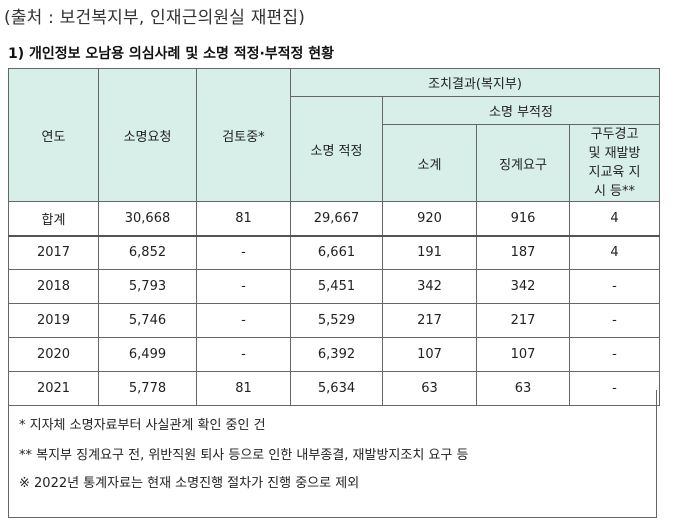 The height and width of the screenshot is (523, 680). Describe the element at coordinates (429, 218) in the screenshot. I see `cell-subtotal: 920` at that location.